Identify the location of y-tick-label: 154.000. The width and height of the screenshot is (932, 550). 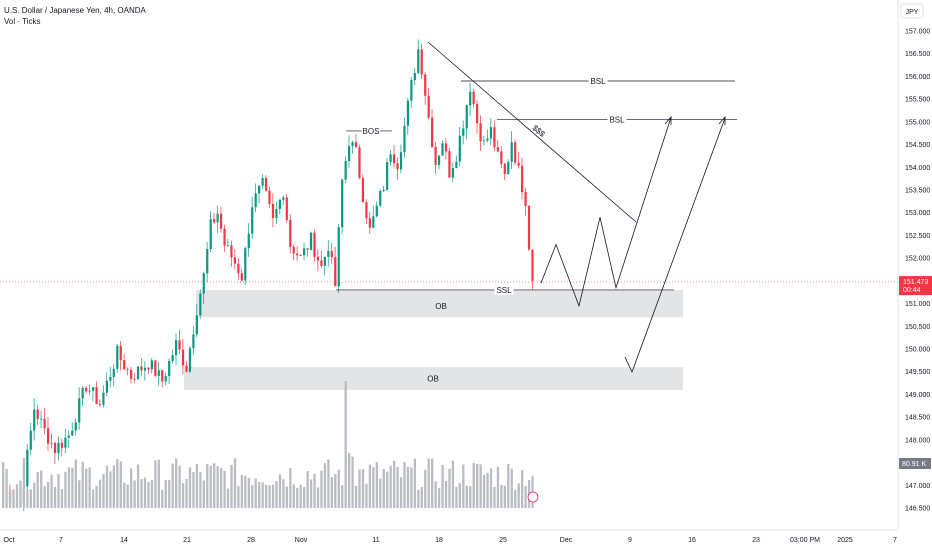
(917, 168).